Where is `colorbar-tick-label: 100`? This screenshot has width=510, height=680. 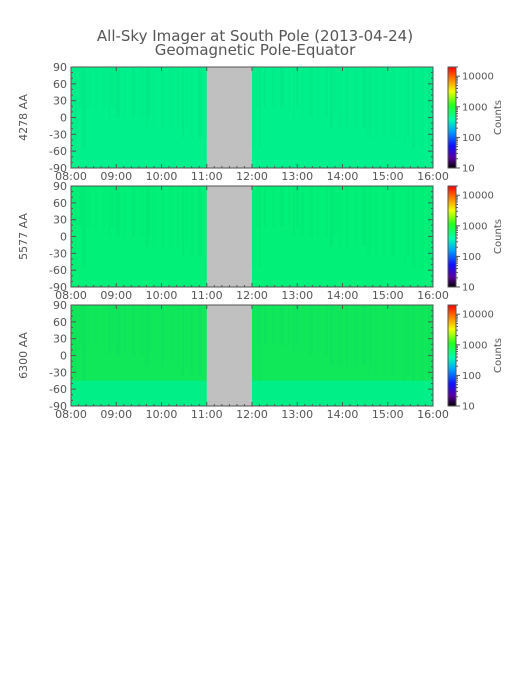
colorbar-tick-label: 100 is located at coordinates (471, 257).